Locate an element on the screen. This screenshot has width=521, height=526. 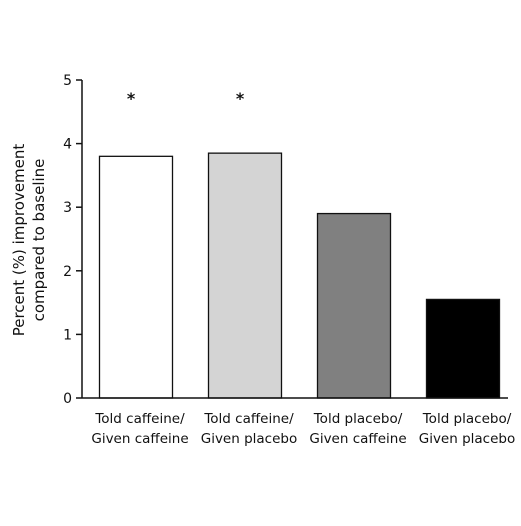
y-axis-label-line-1: Percent (%) improvement is located at coordinates (19, 240).